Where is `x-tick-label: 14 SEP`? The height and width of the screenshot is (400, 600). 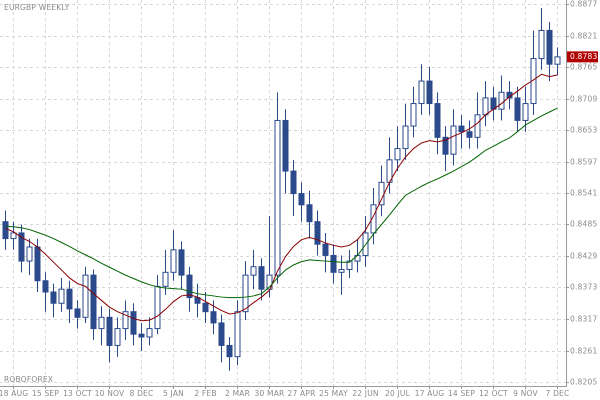 x-tick-label: 14 SEP is located at coordinates (461, 393).